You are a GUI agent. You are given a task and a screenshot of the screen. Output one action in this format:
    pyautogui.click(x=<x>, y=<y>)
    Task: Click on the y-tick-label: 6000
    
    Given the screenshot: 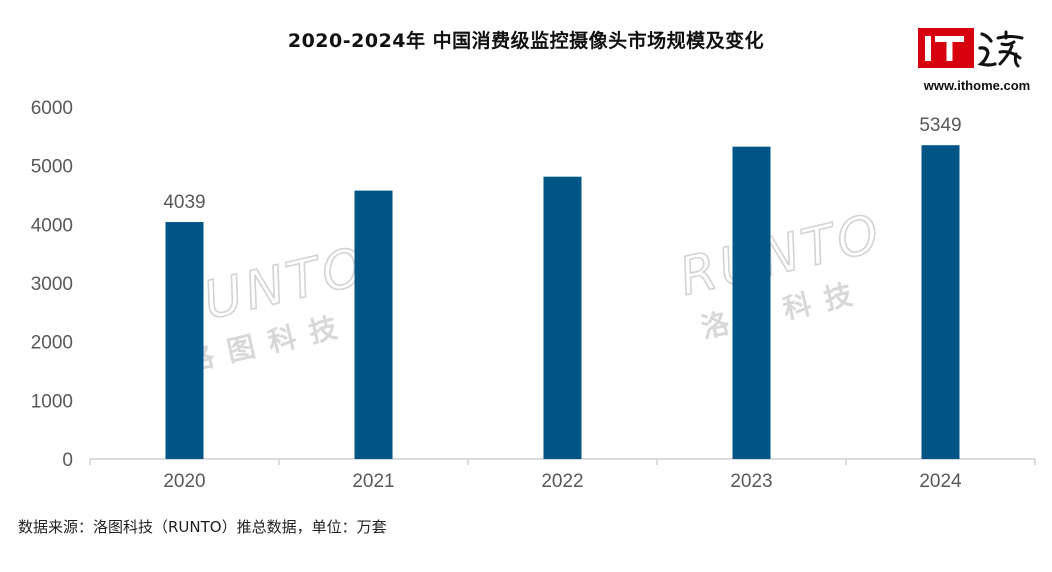 What is the action you would take?
    pyautogui.click(x=52, y=108)
    